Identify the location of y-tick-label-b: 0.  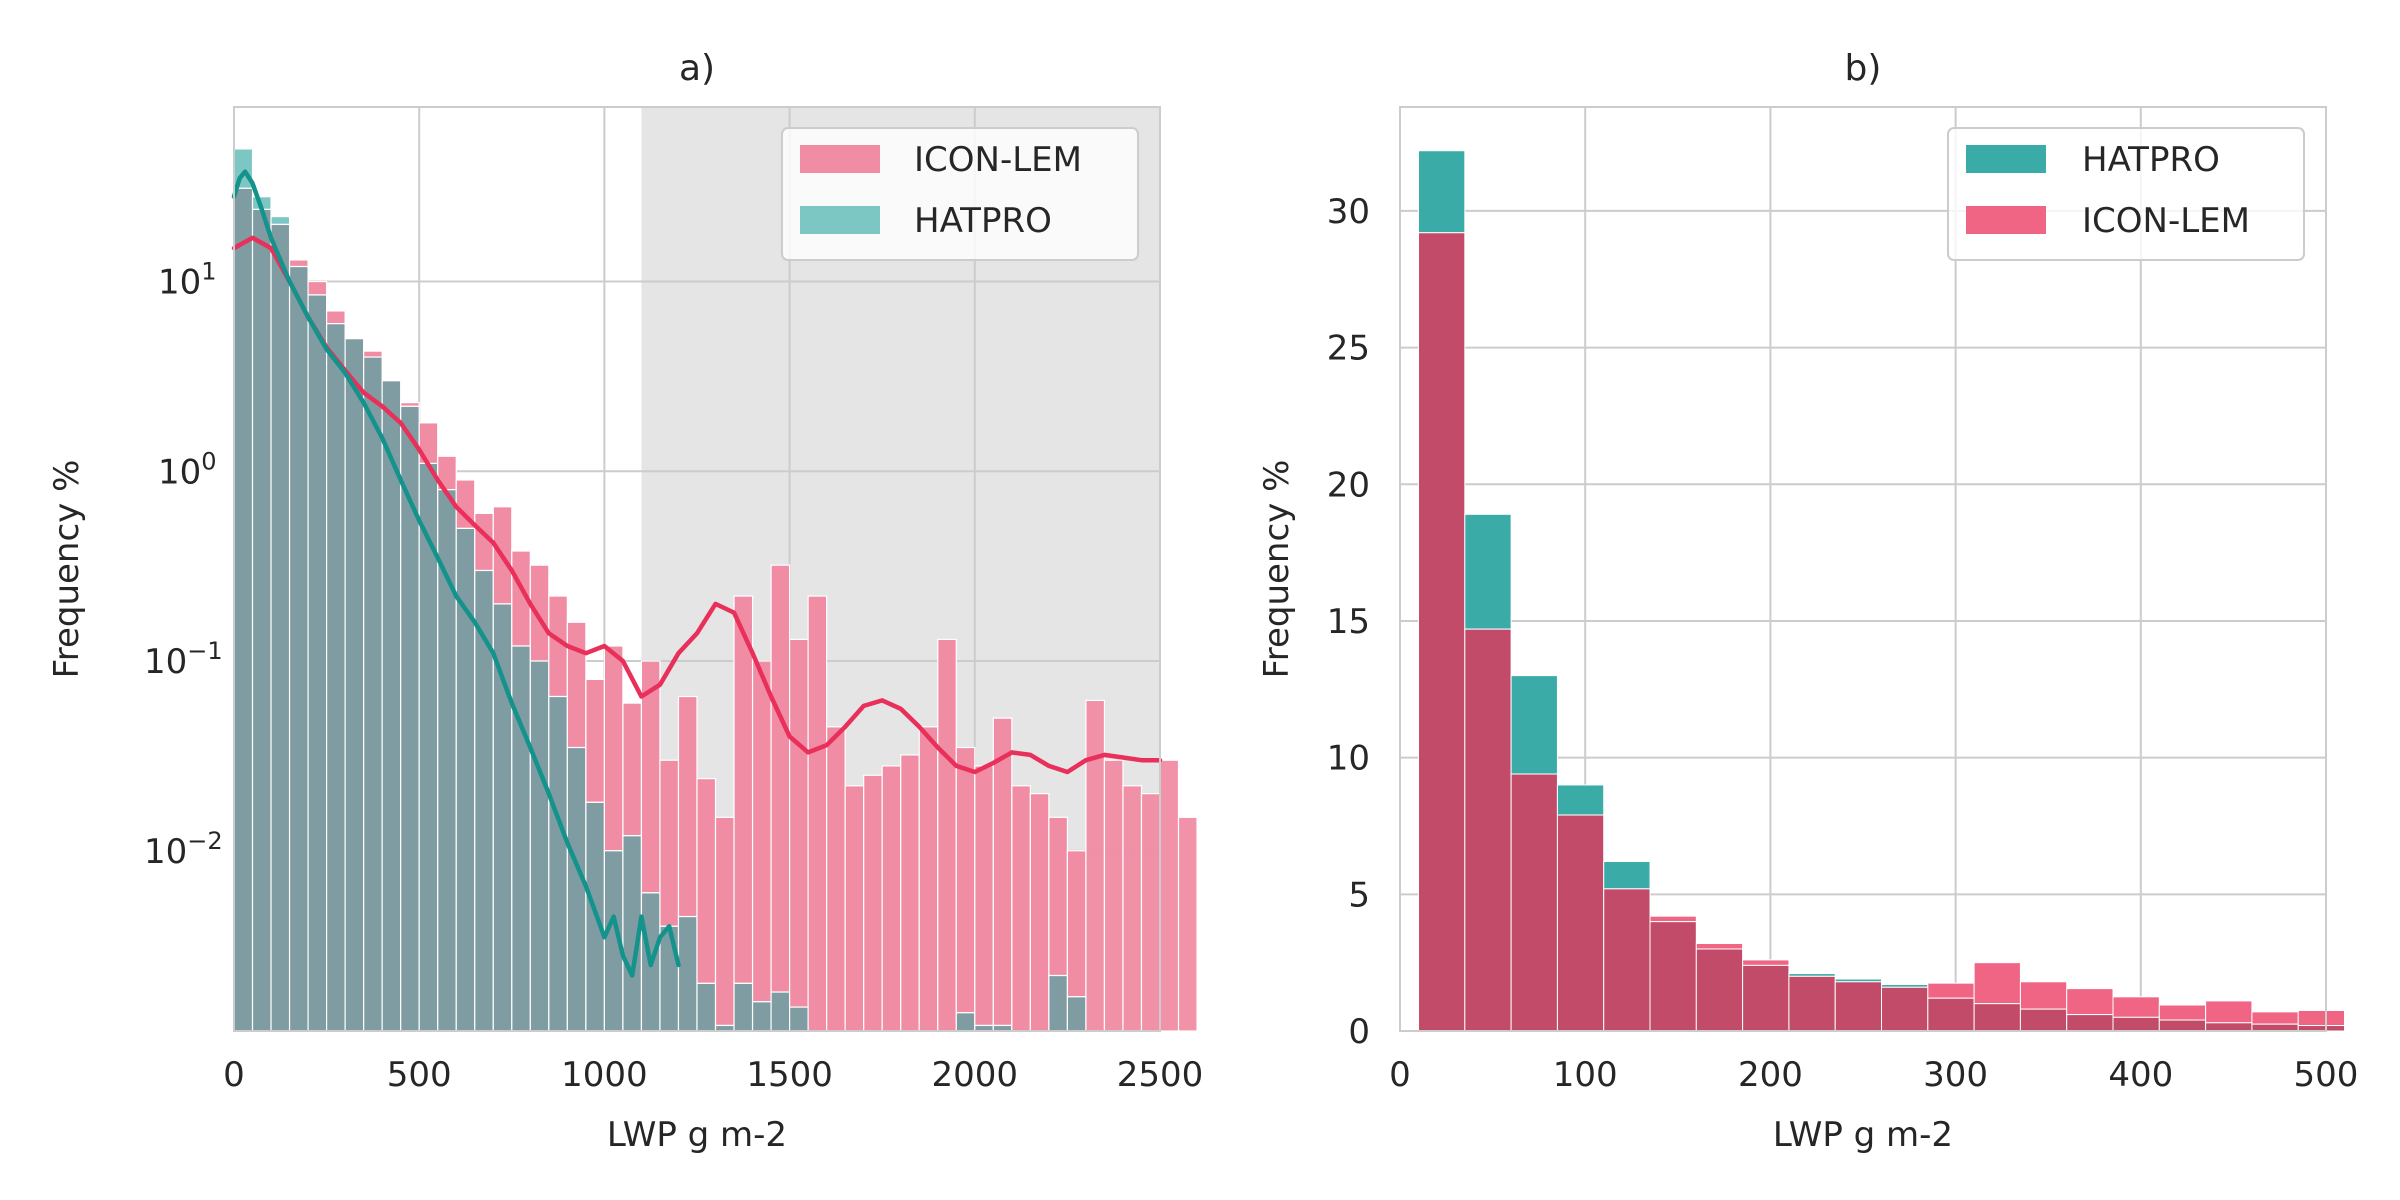
(1359, 1032).